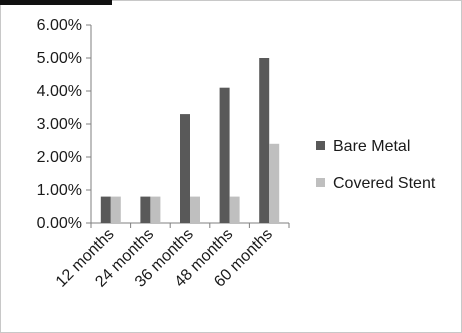 This screenshot has width=462, height=333. Describe the element at coordinates (56, 2) in the screenshot. I see `top-dark-bar` at that location.